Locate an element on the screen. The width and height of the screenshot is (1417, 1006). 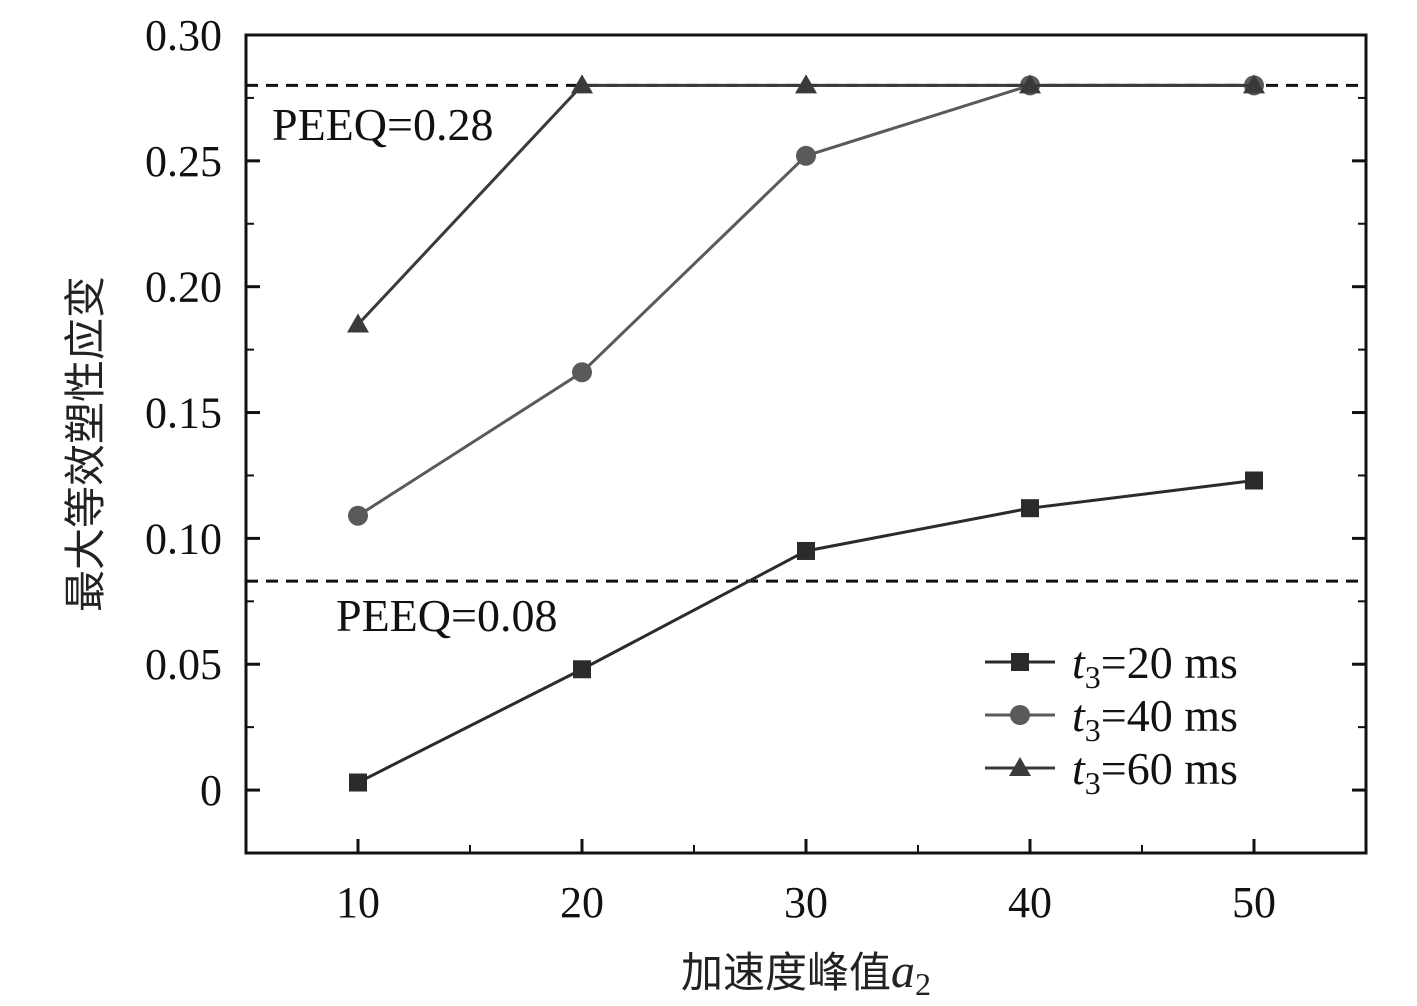
x-axis-title: 加速度峰值a2 is located at coordinates (806, 973).